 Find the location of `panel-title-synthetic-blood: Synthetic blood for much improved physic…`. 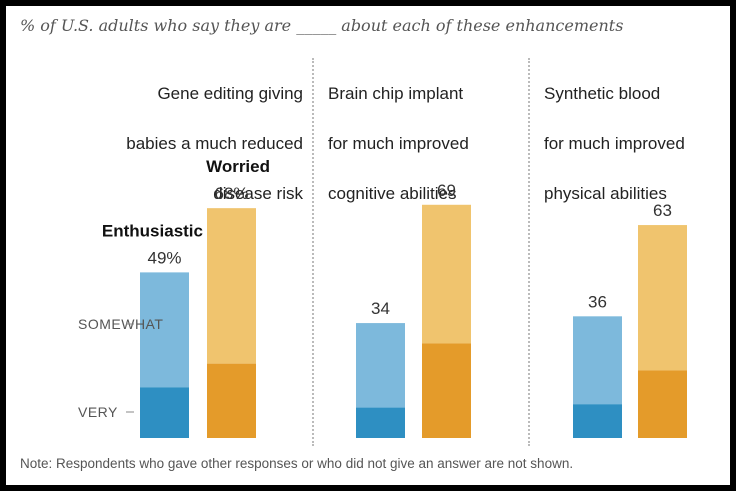

panel-title-synthetic-blood: Synthetic blood for much improved physic… is located at coordinates (636, 131).